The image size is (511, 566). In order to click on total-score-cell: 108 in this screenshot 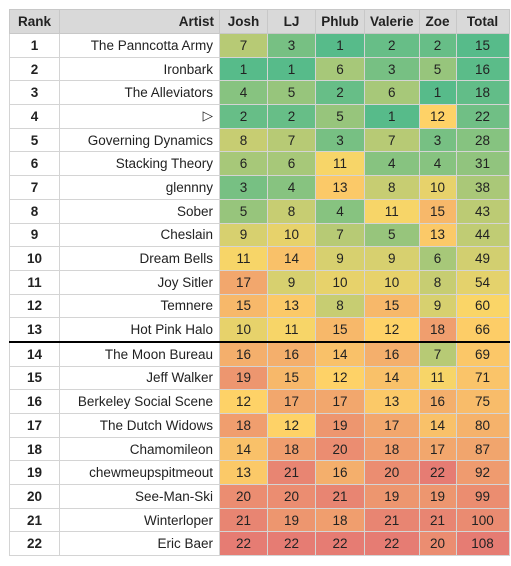, I will do `click(482, 544)`.